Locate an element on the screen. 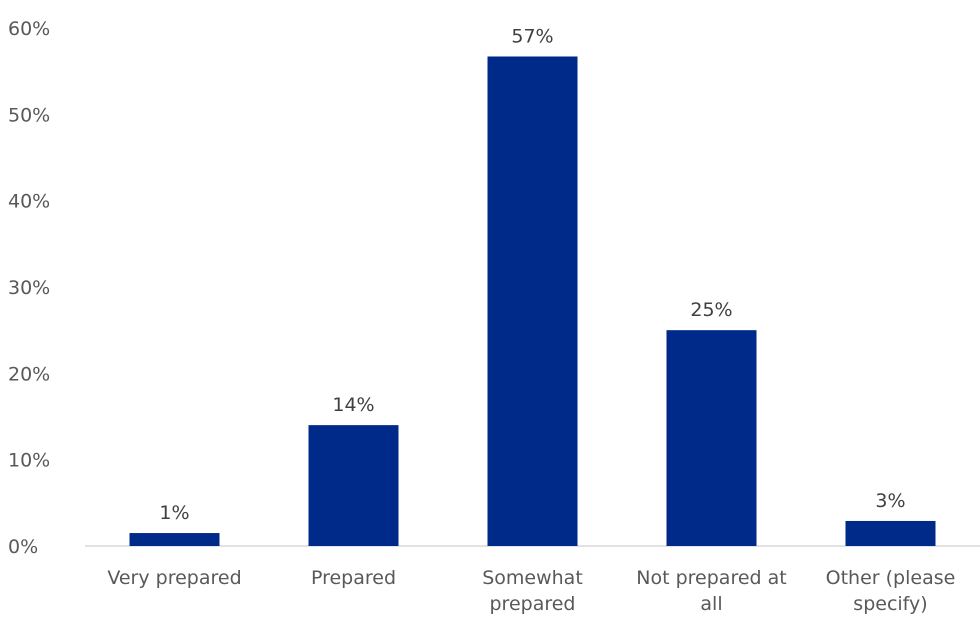  category-label: Very prepared is located at coordinates (174, 578).